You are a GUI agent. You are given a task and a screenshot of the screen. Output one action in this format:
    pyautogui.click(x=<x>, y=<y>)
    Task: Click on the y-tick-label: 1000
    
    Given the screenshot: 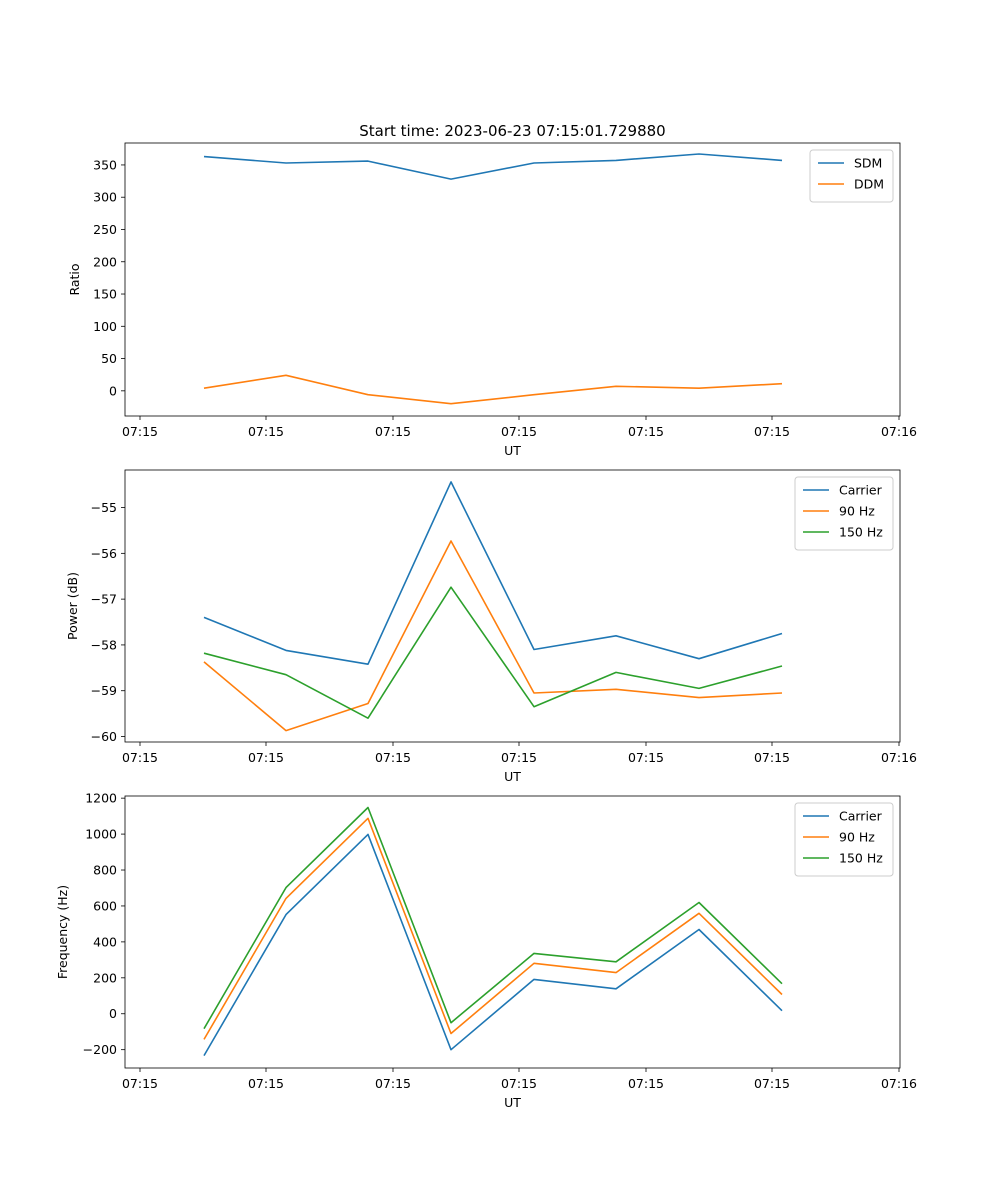 What is the action you would take?
    pyautogui.click(x=101, y=834)
    